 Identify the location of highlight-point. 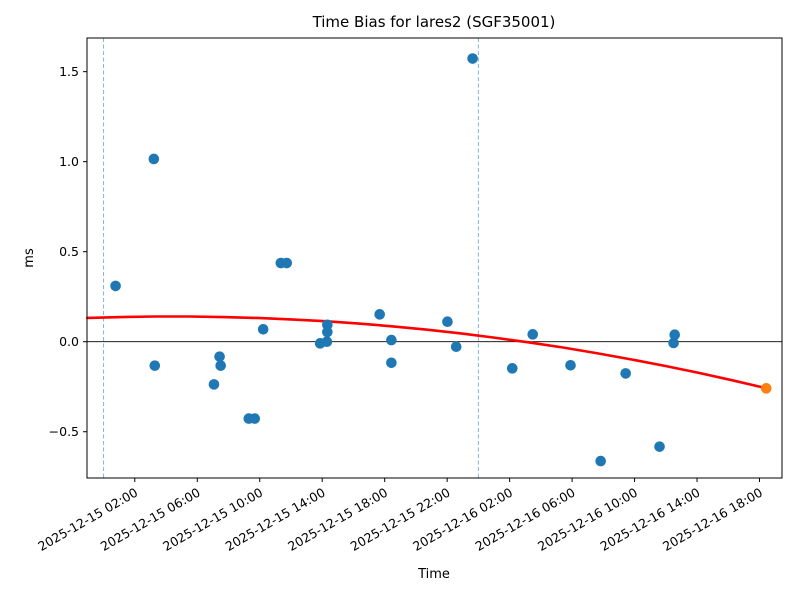
(766, 388).